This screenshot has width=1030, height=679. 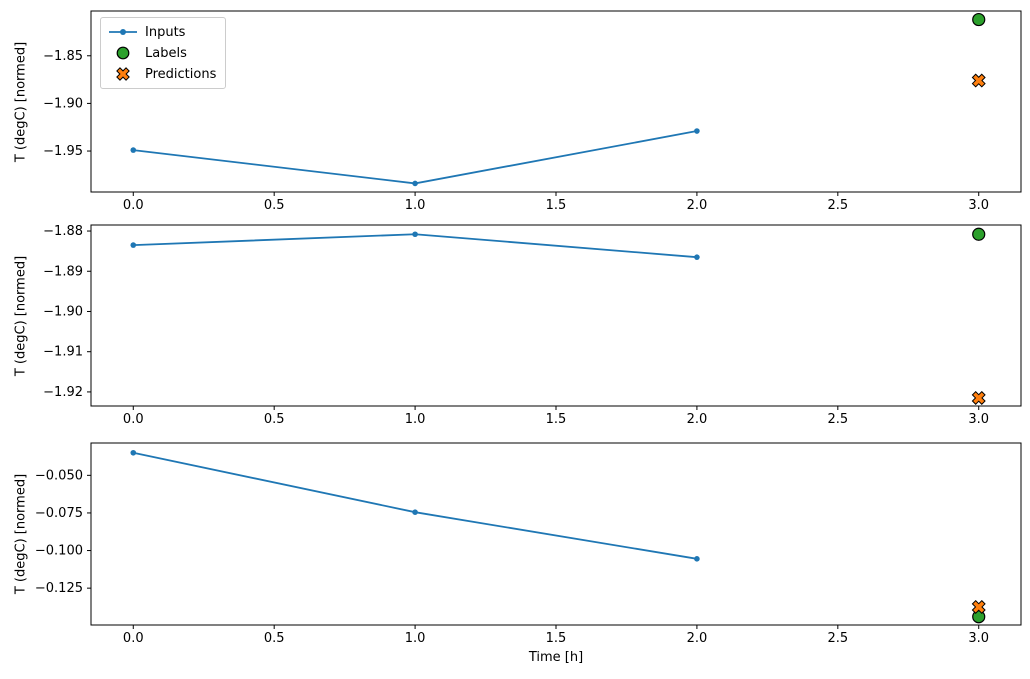 I want to click on legend: Inputs Labels Predictions, so click(x=163, y=53).